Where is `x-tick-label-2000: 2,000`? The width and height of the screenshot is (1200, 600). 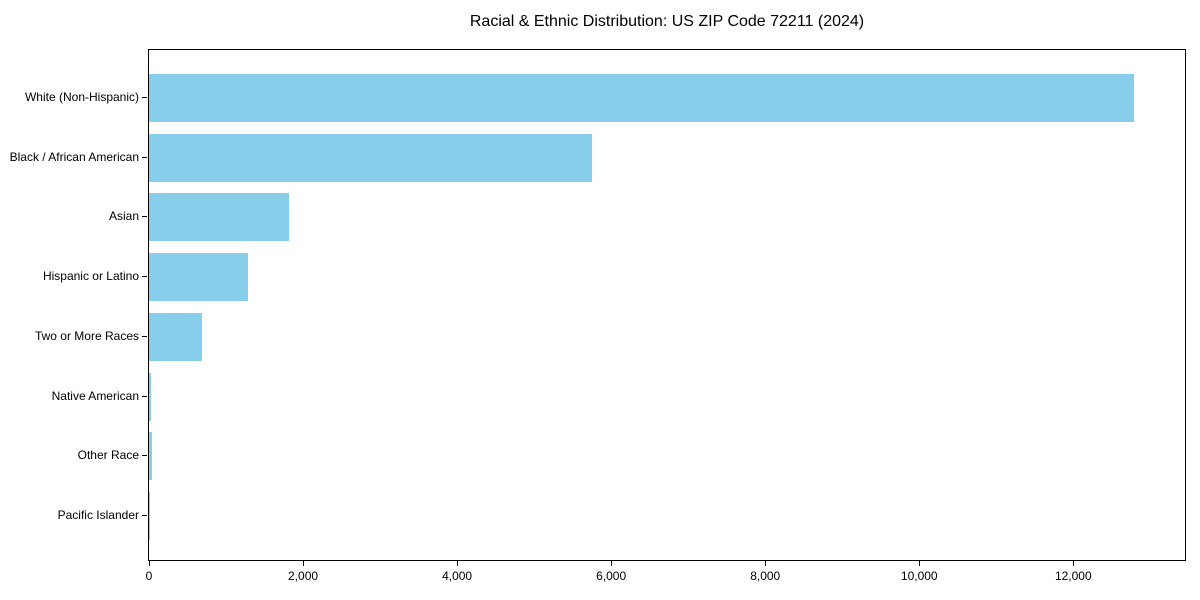 x-tick-label-2000: 2,000 is located at coordinates (303, 576).